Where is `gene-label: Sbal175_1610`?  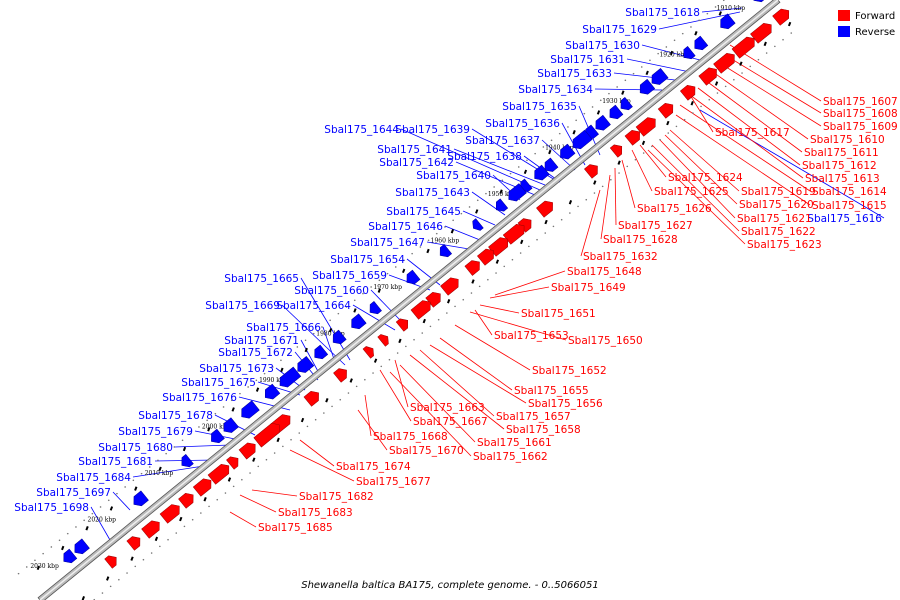 gene-label: Sbal175_1610 is located at coordinates (847, 140).